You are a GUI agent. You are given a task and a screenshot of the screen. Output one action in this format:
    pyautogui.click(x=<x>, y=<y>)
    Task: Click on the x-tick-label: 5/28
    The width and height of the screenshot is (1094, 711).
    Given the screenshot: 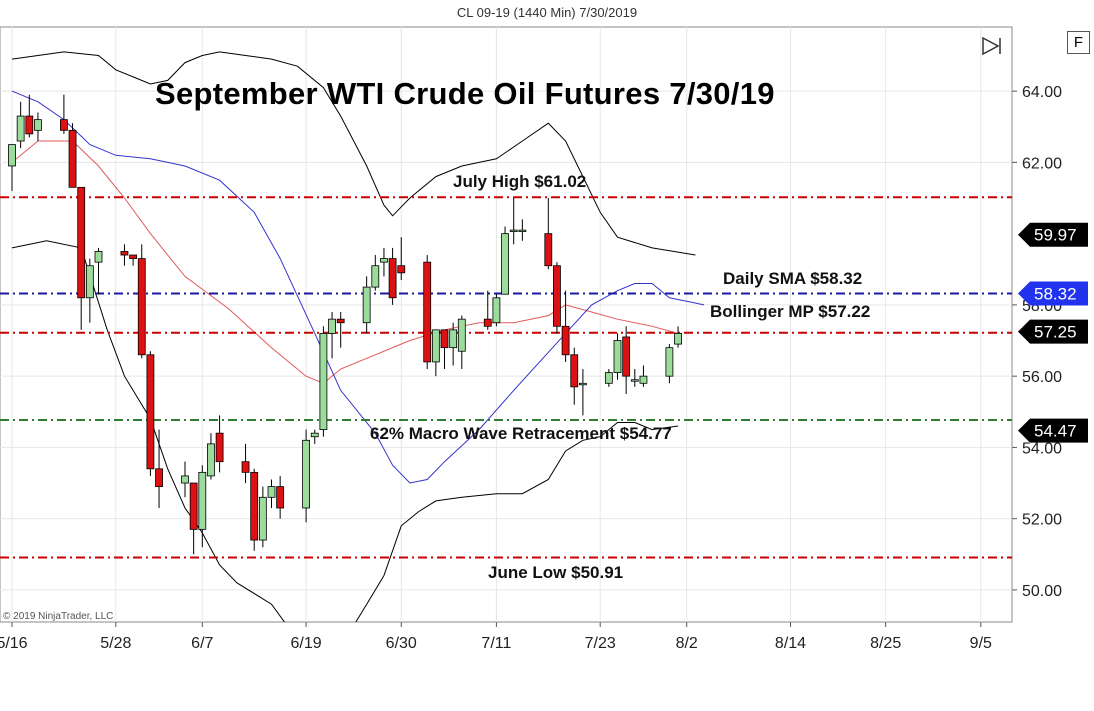 What is the action you would take?
    pyautogui.click(x=115, y=643)
    